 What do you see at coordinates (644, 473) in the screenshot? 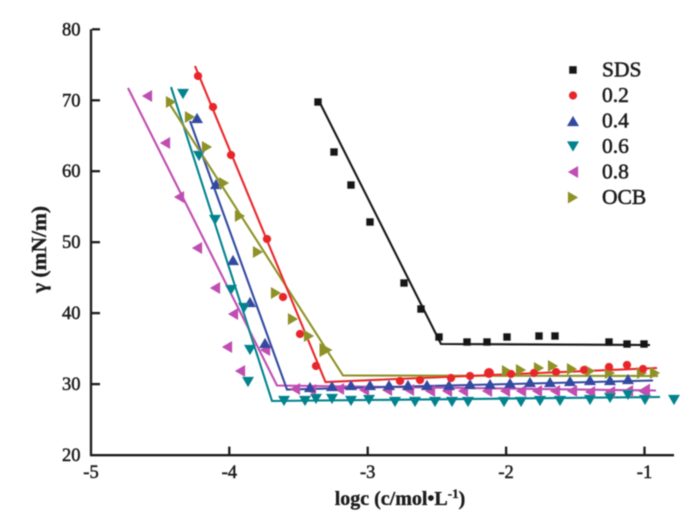
I see `svg-text: -1` at bounding box center [644, 473].